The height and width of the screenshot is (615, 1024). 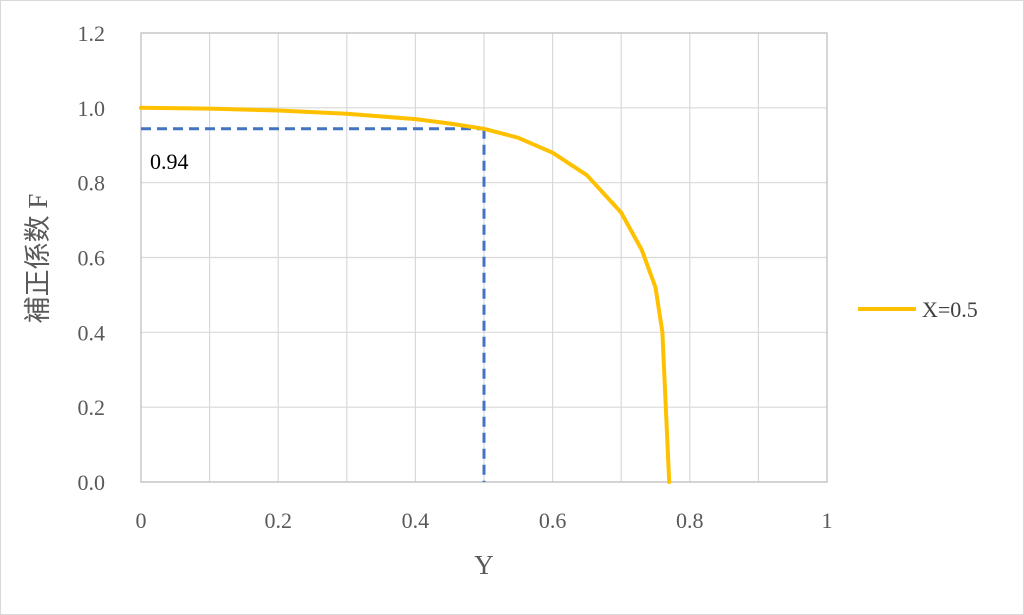 What do you see at coordinates (553, 520) in the screenshot?
I see `x-tick-label: 0.6` at bounding box center [553, 520].